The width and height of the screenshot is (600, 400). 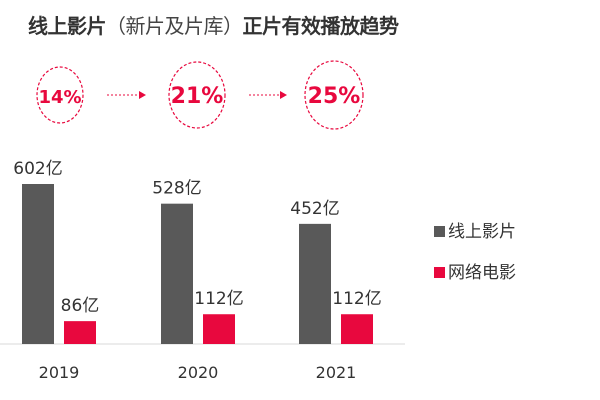 What do you see at coordinates (176, 189) in the screenshot?
I see `data-label: 528亿` at bounding box center [176, 189].